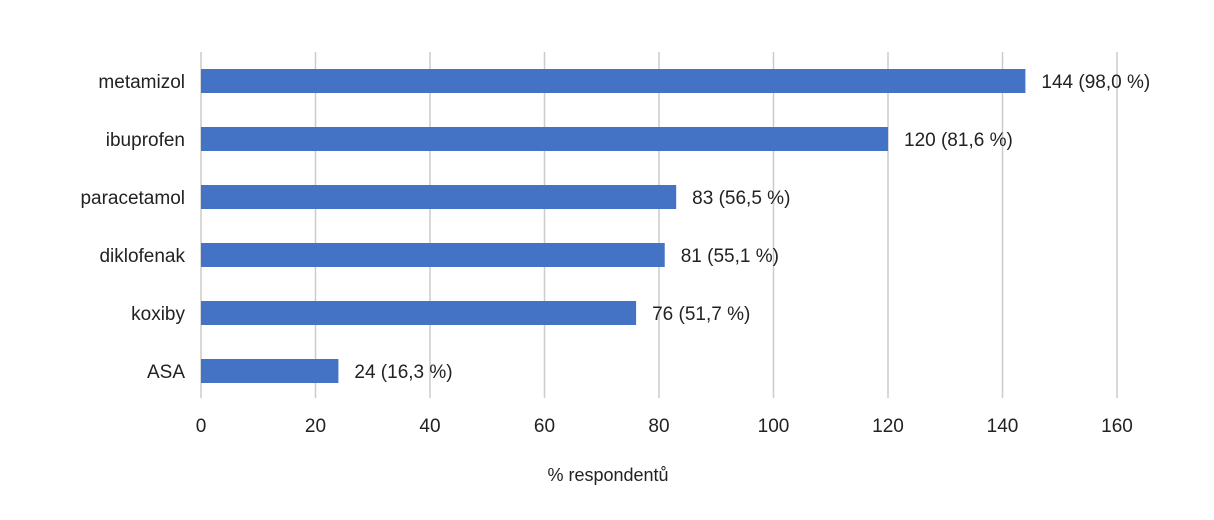 The height and width of the screenshot is (520, 1214). What do you see at coordinates (141, 82) in the screenshot?
I see `category-label: metamizol` at bounding box center [141, 82].